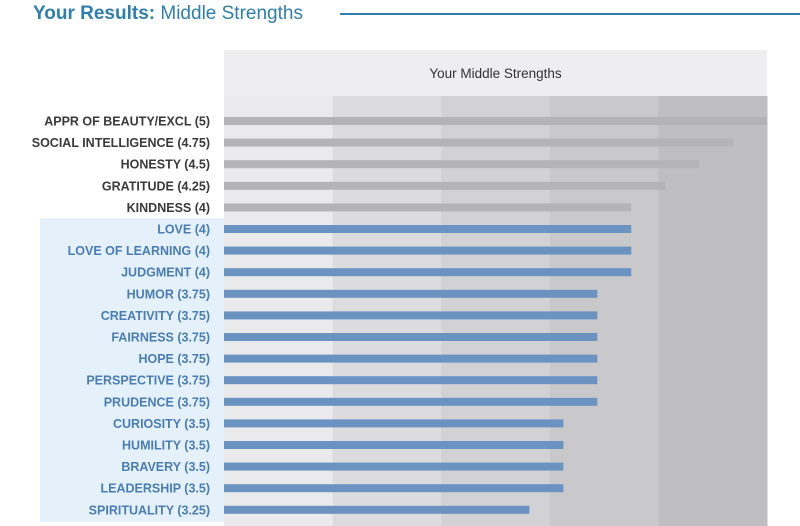 The width and height of the screenshot is (800, 526). What do you see at coordinates (121, 143) in the screenshot?
I see `category-label: SOCIAL INTELLIGENCE (4.75)` at bounding box center [121, 143].